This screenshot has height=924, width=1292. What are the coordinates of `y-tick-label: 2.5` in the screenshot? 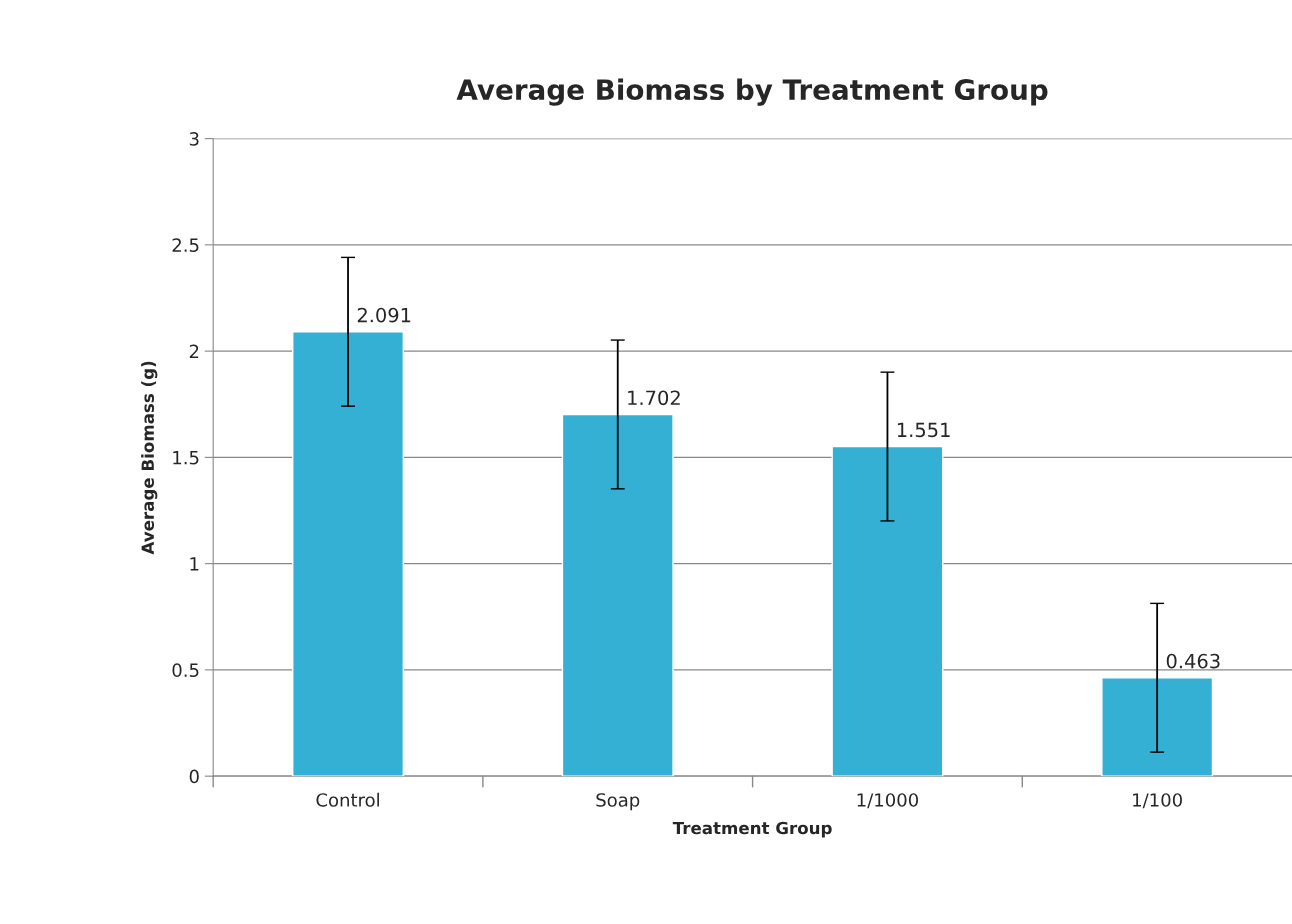 It's located at (185, 245).